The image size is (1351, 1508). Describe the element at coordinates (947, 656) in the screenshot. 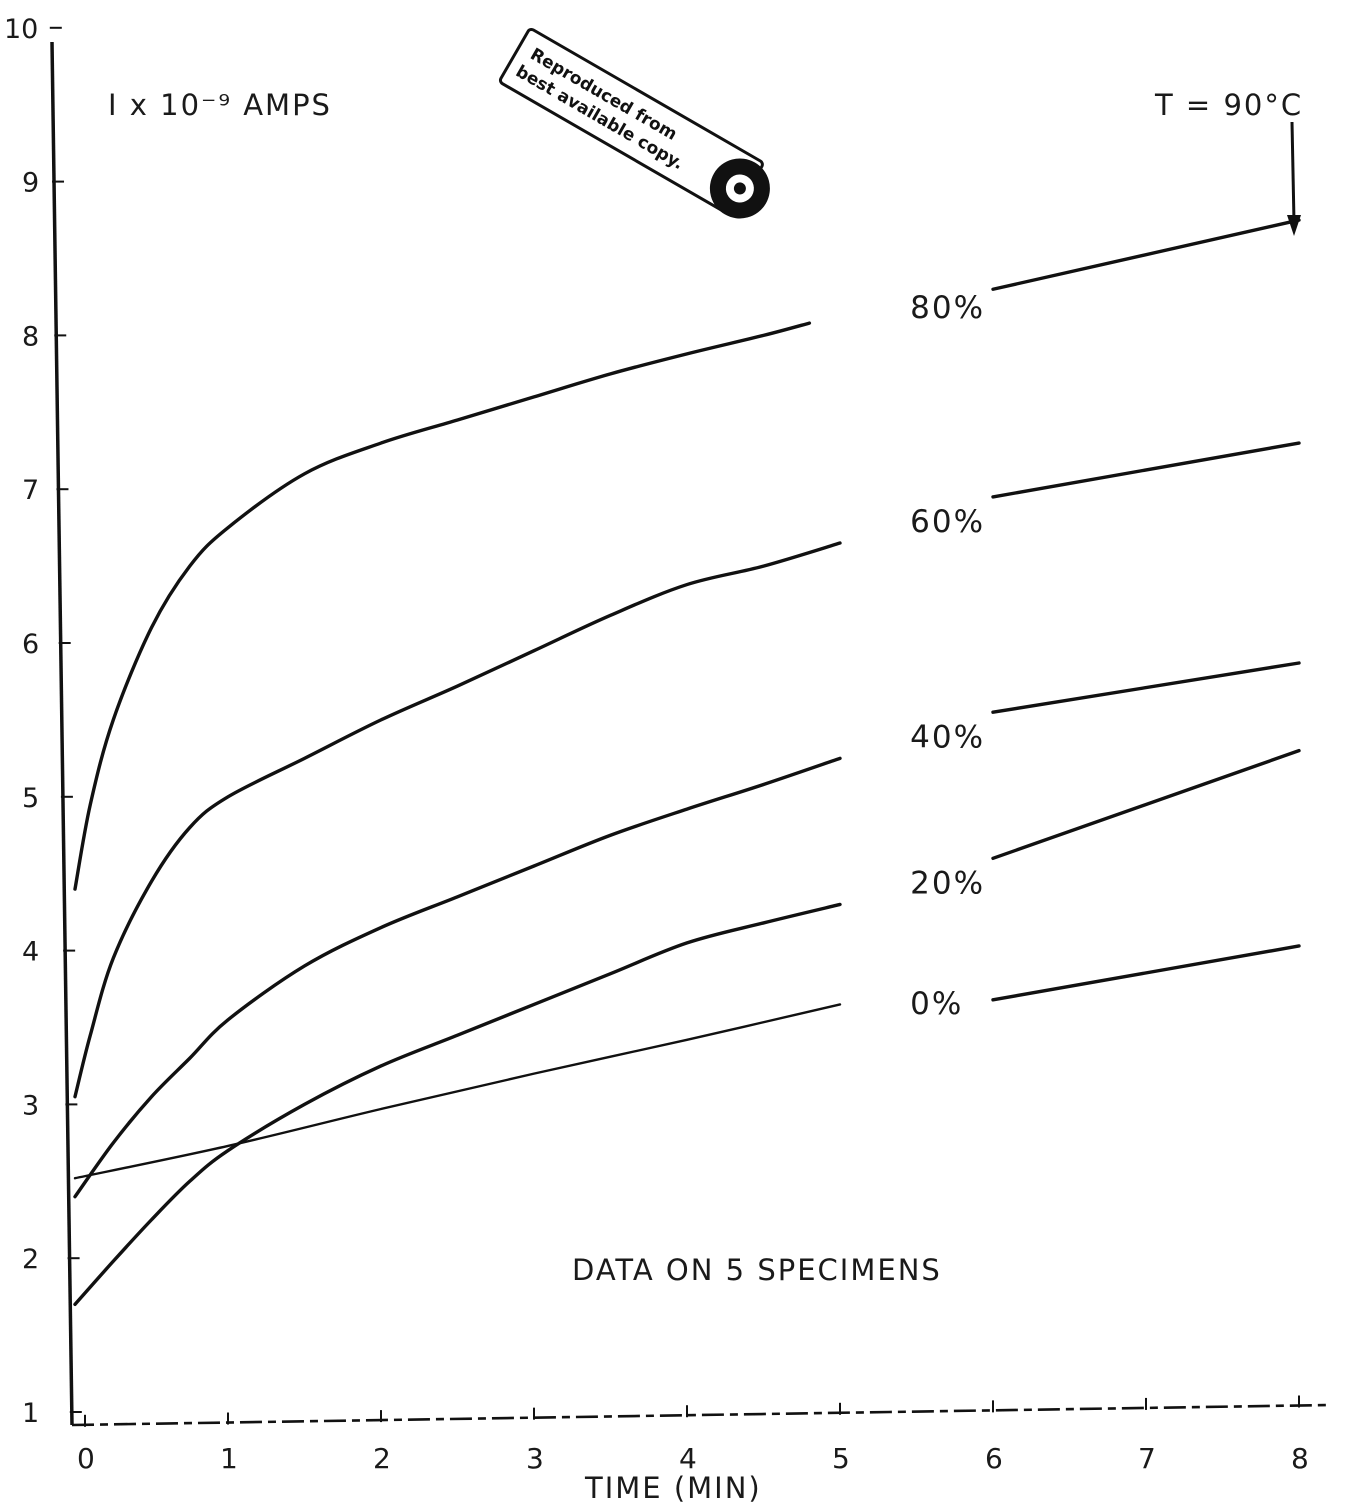

I see `series-labels: 80% 60% 40% 20% 0%` at that location.